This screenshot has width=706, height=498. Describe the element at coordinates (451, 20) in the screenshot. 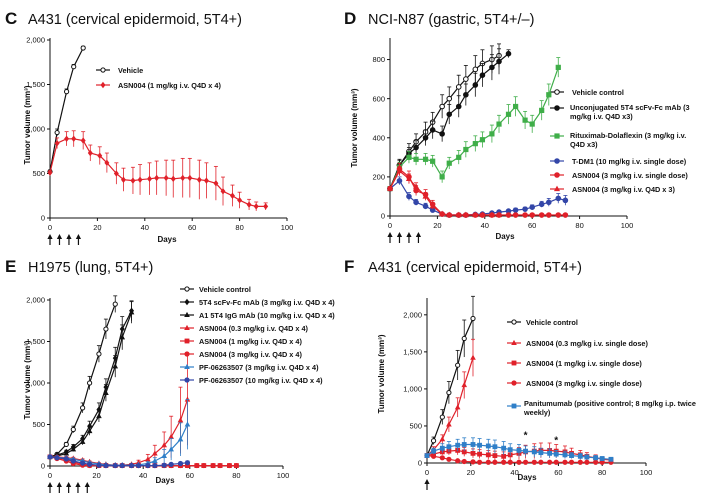

I see `panel-d-title: NCI-N87 (gastric, 5T4+/–)` at that location.